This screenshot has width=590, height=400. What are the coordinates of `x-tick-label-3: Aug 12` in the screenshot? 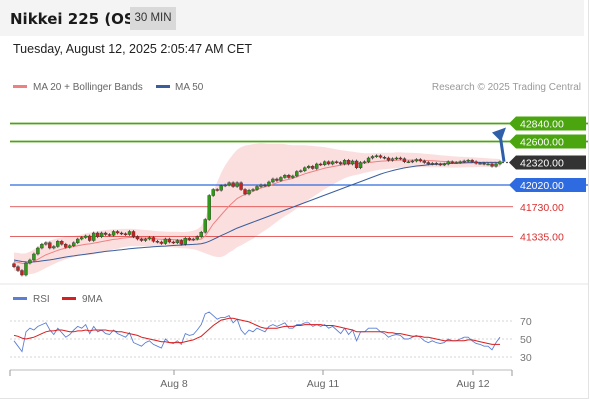 It's located at (472, 384).